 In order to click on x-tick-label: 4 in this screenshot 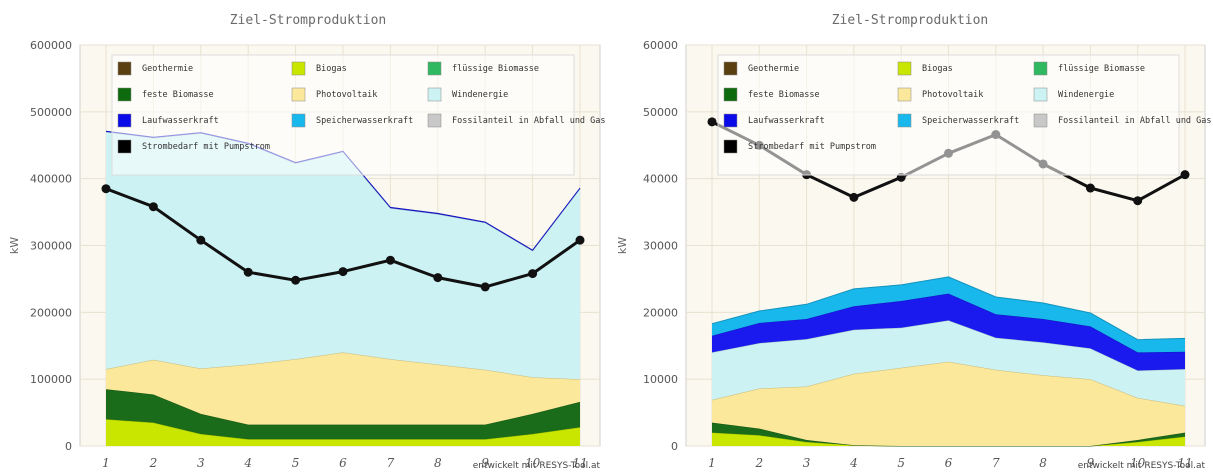, I will do `click(853, 463)`.